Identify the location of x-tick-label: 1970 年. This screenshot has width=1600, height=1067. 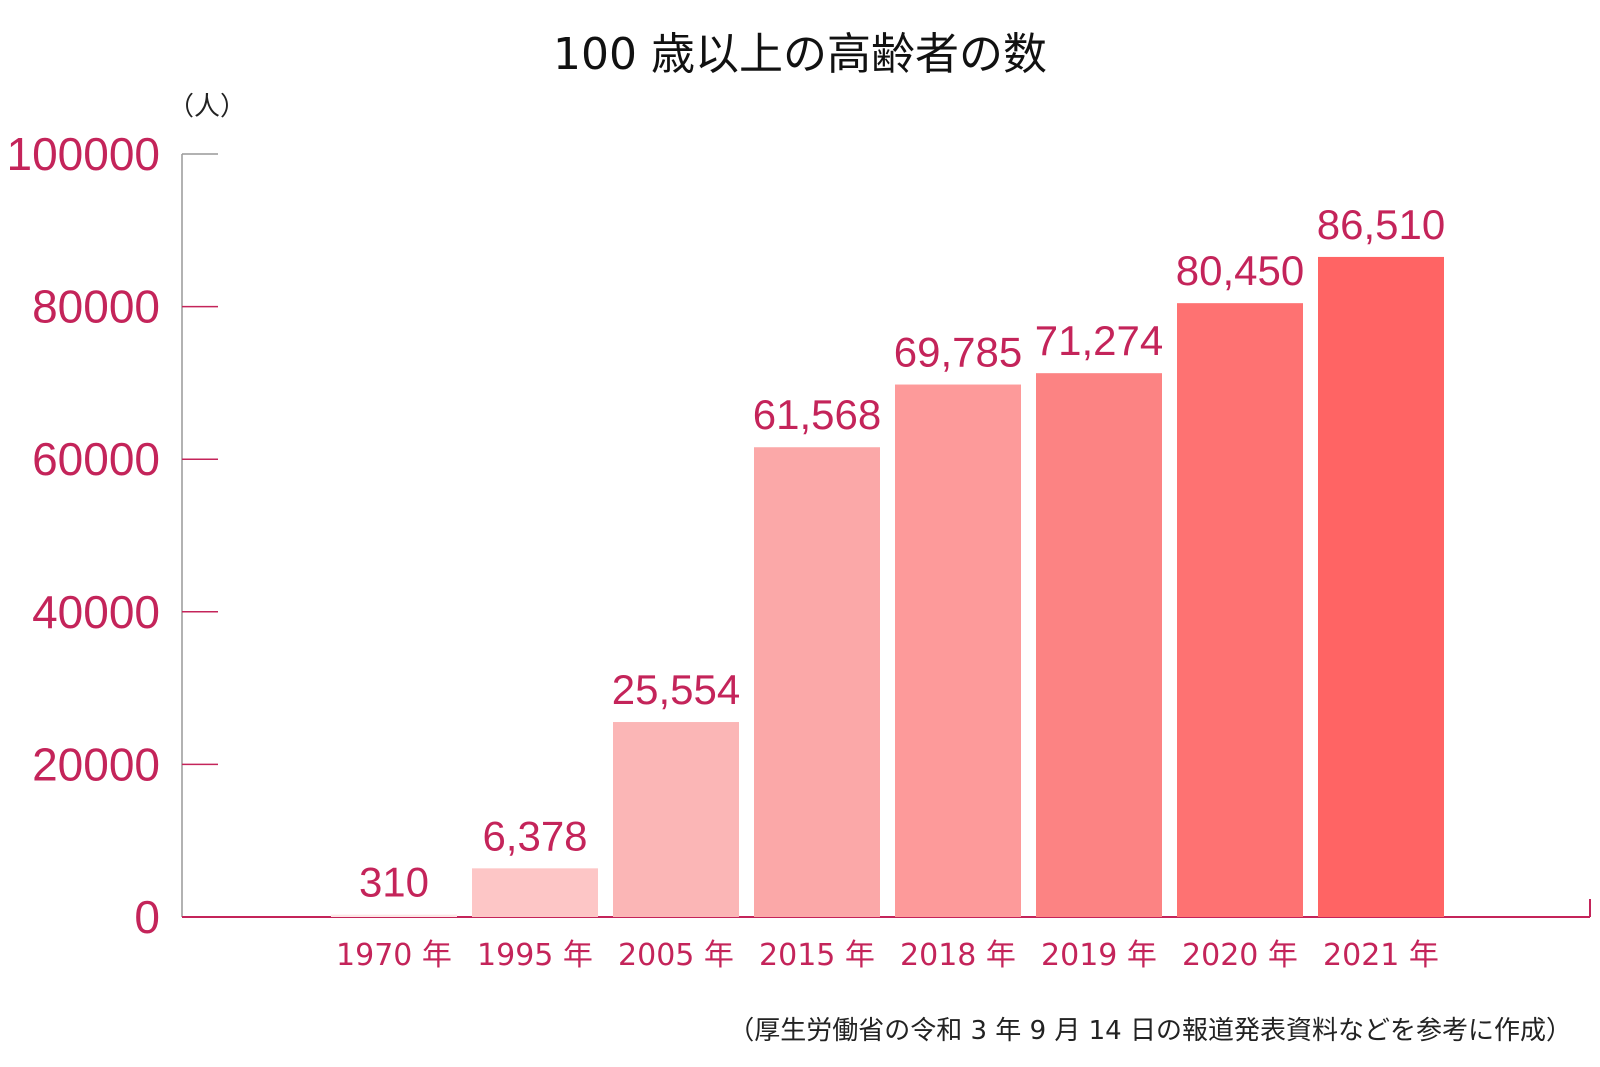
(394, 955).